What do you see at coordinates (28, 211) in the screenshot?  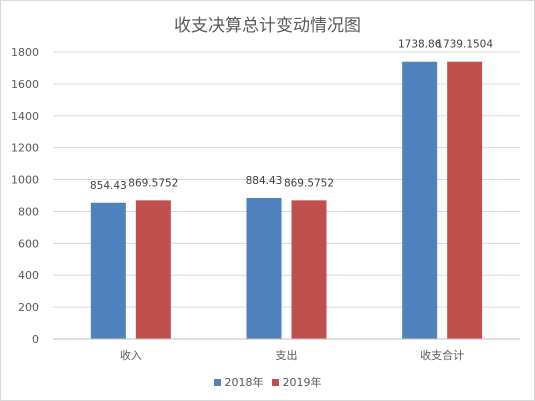 I see `y-tick-label: 800` at bounding box center [28, 211].